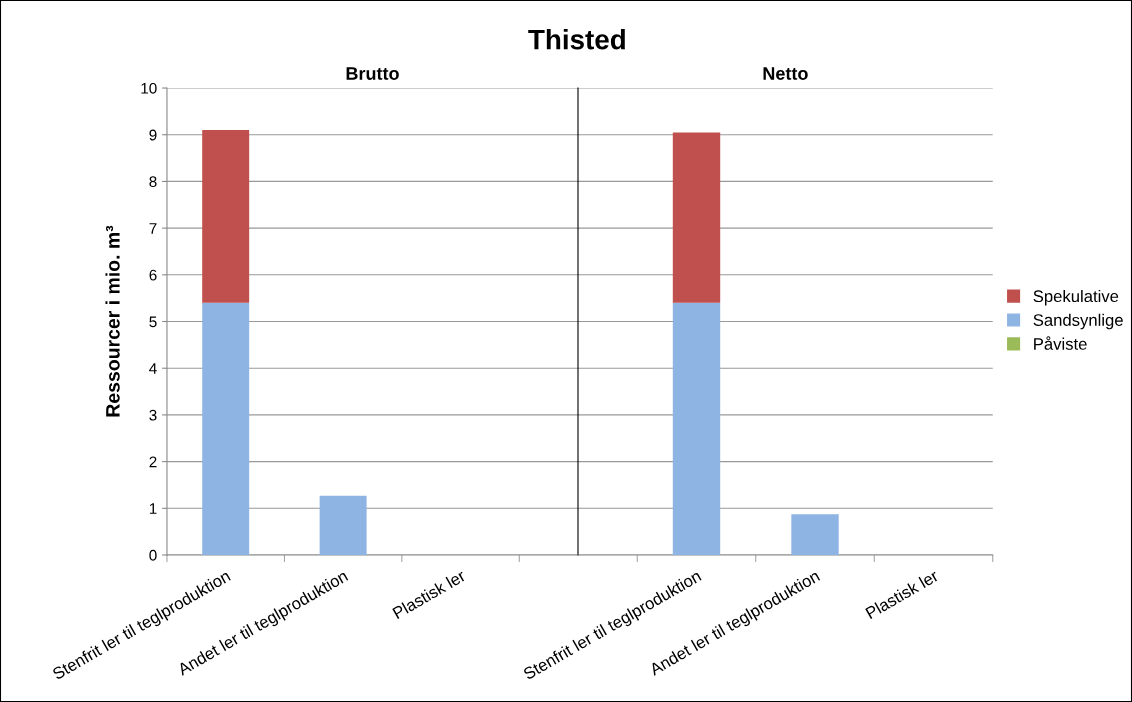 The height and width of the screenshot is (702, 1132). I want to click on y-tick-label: 10, so click(149, 88).